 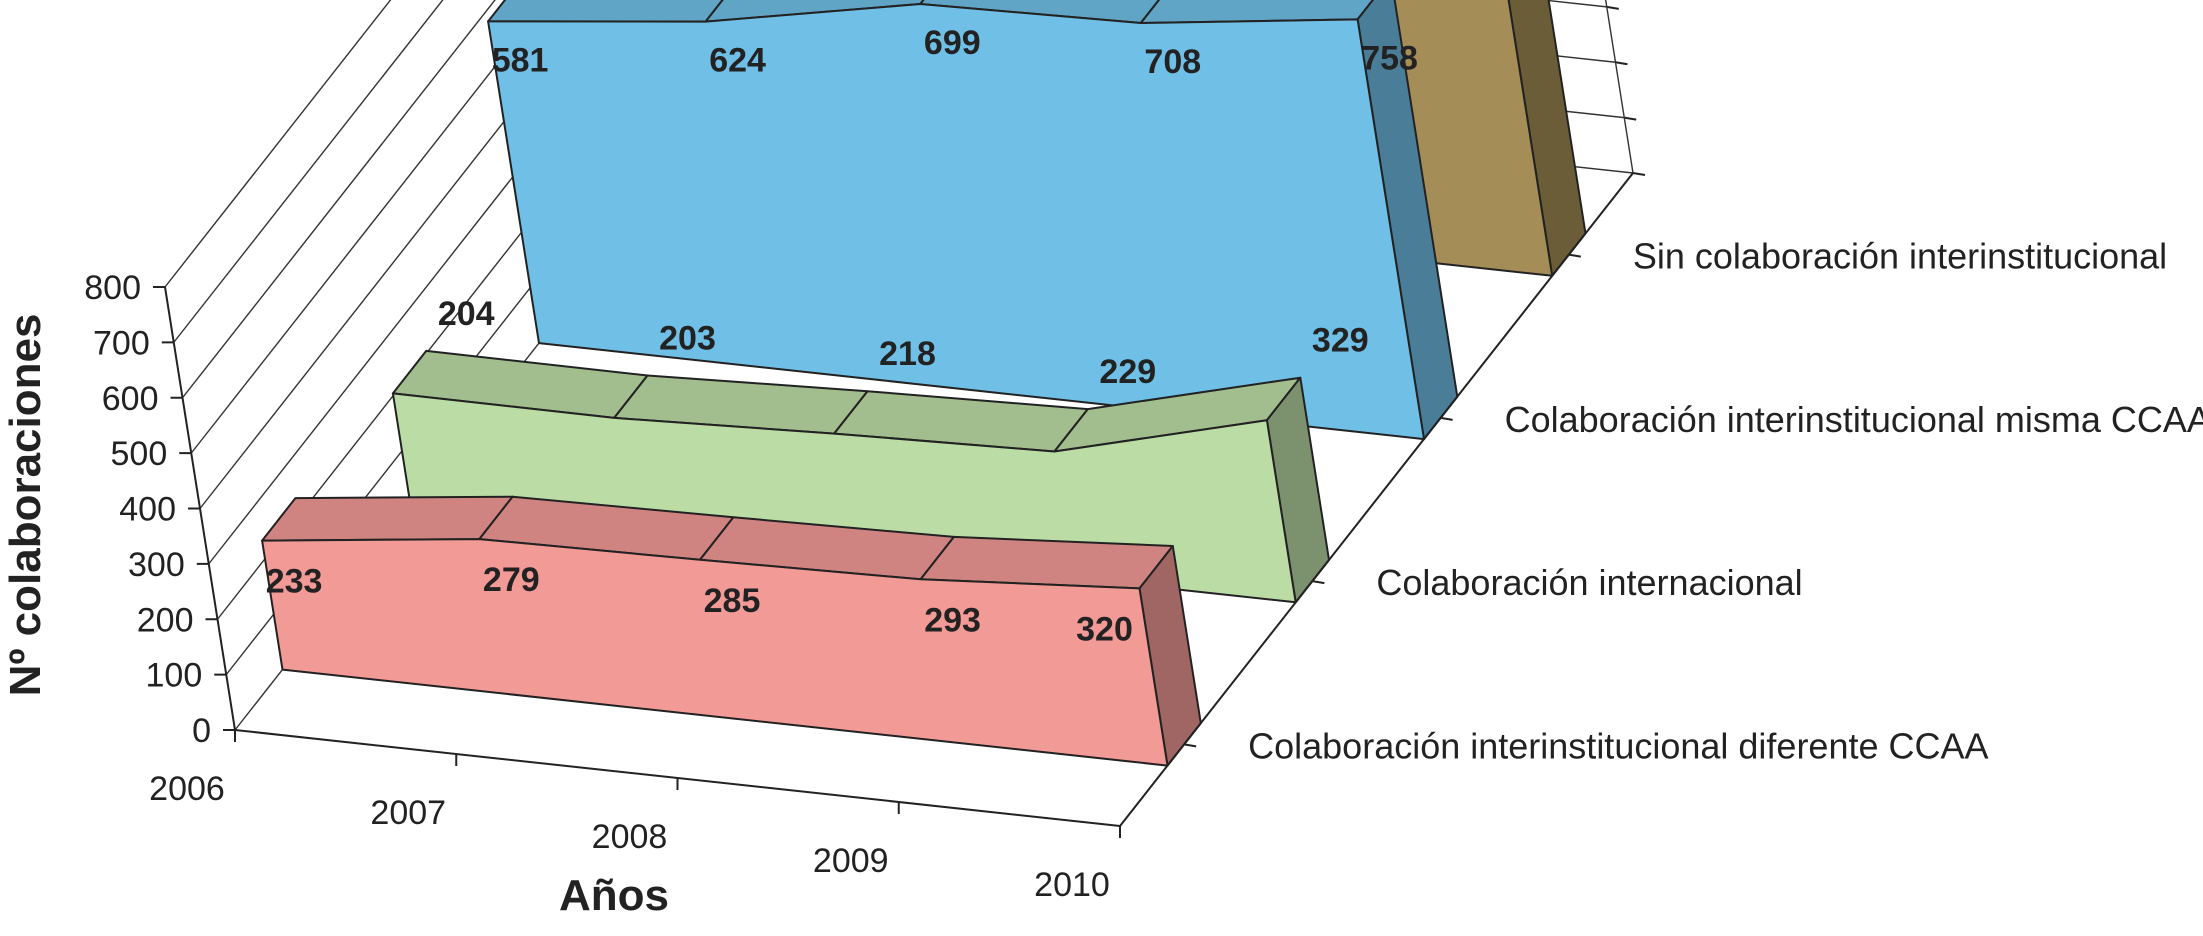 I want to click on z-tick-label: 500, so click(x=139, y=454).